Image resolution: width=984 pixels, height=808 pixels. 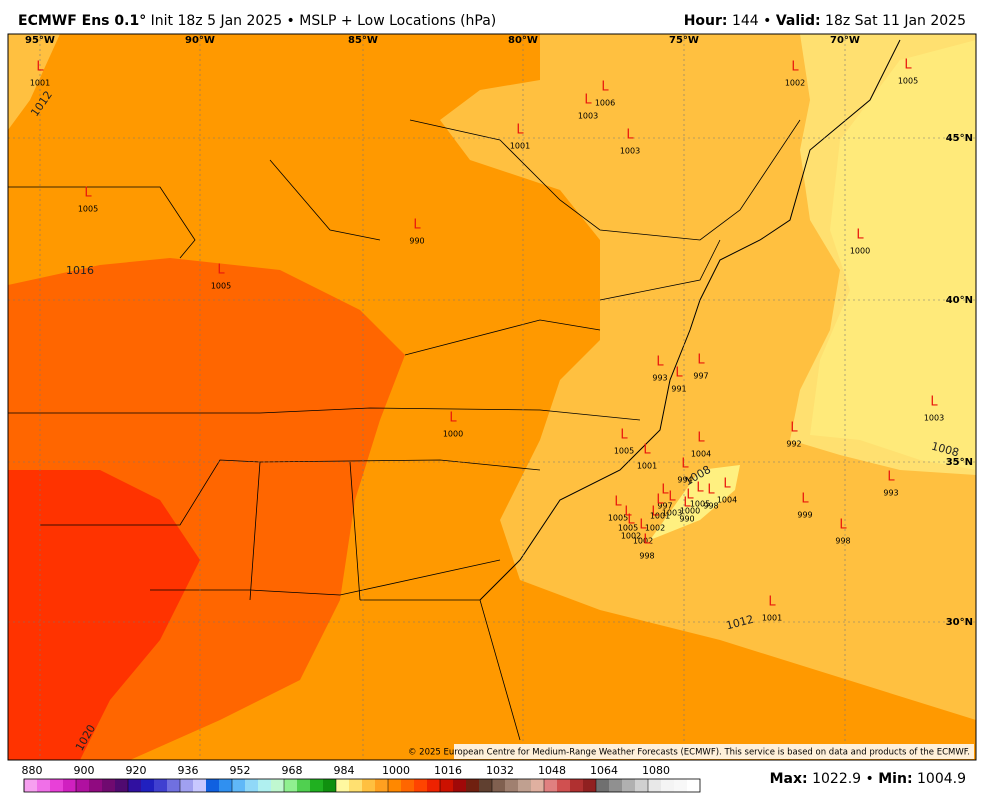 I want to click on colorbar-label: 1064, so click(x=604, y=770).